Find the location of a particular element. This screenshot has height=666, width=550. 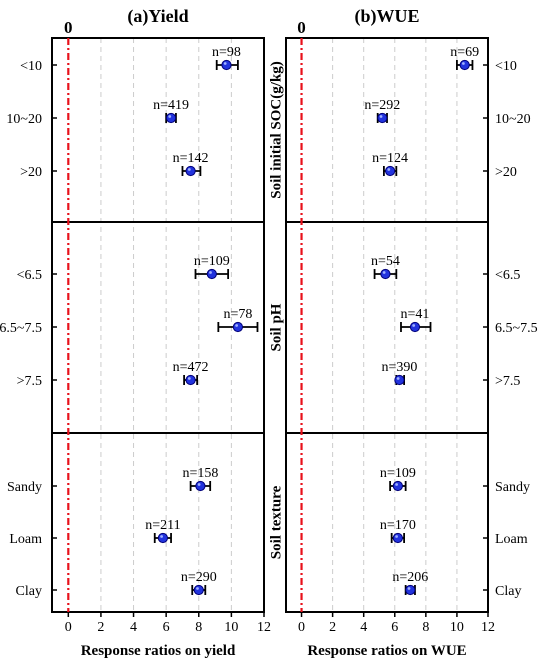

panel-title: (b)WUE is located at coordinates (386, 16).